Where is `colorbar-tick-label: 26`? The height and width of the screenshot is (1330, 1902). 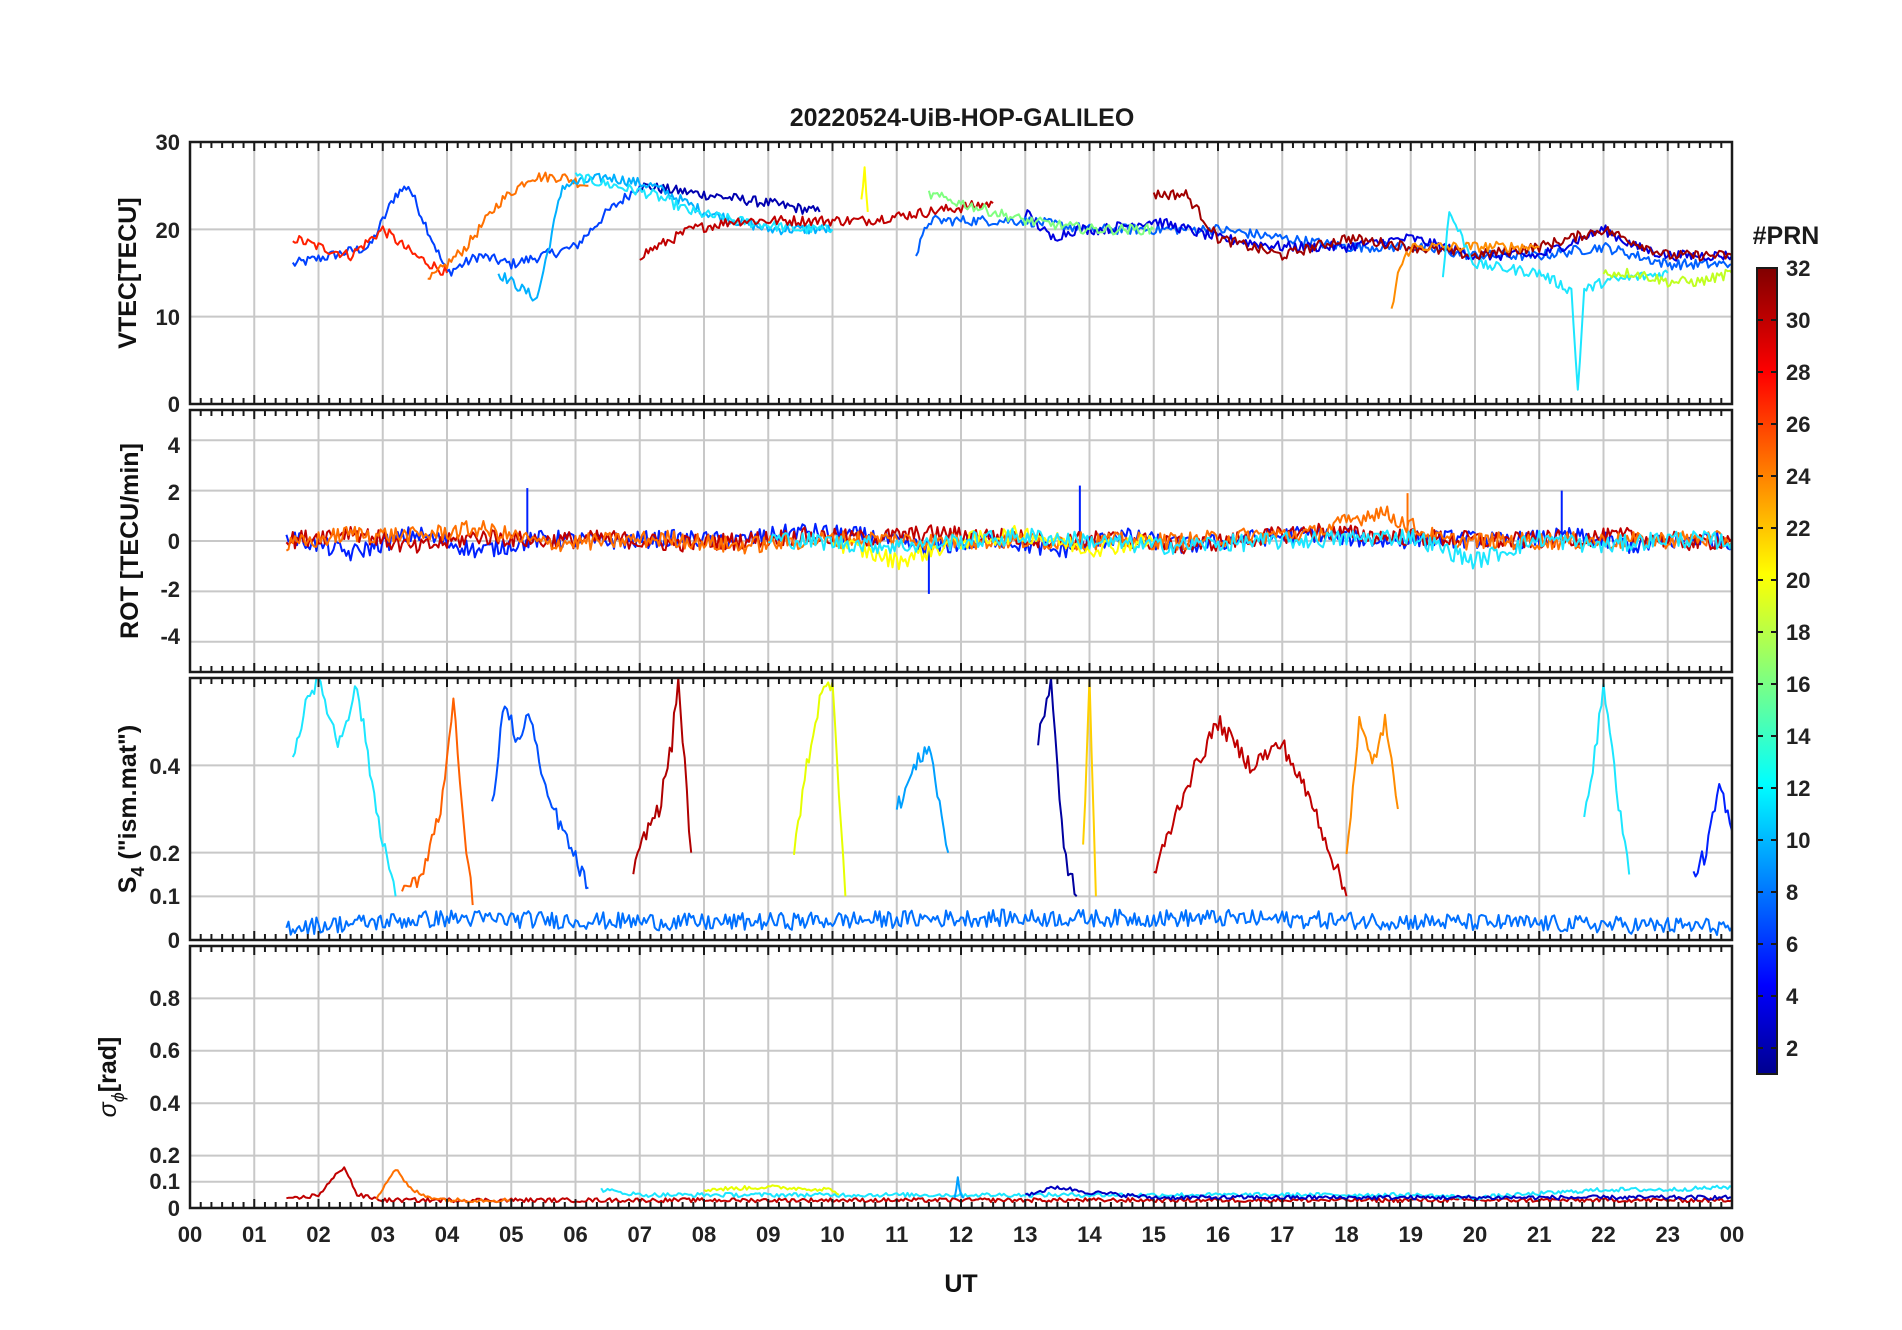 colorbar-tick-label: 26 is located at coordinates (1798, 424).